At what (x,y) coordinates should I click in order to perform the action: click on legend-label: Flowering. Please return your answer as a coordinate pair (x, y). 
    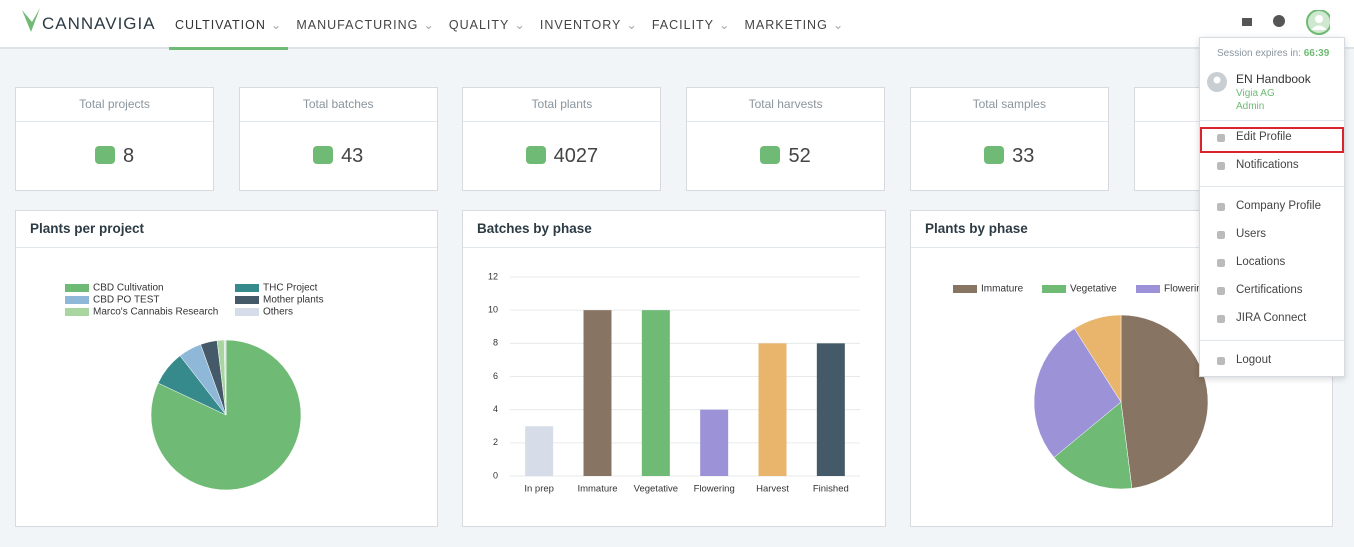
    Looking at the image, I should click on (1185, 289).